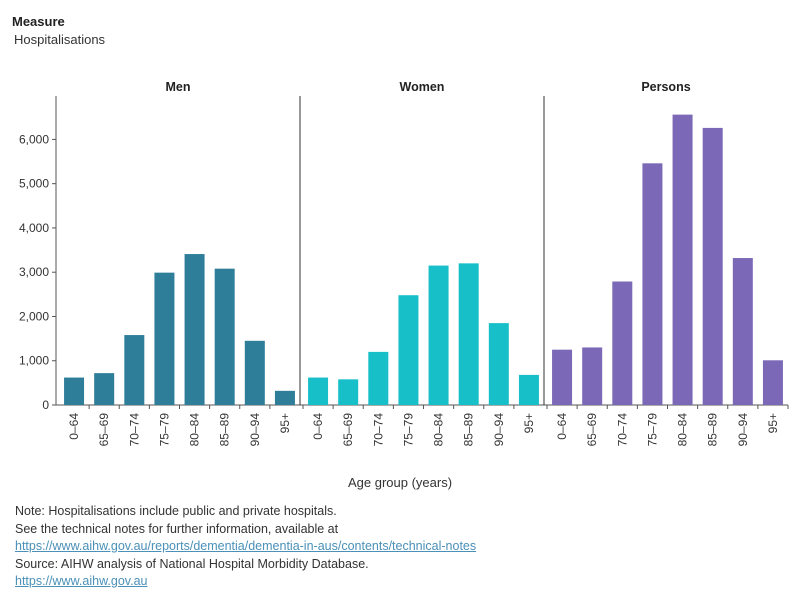 The image size is (800, 600). Describe the element at coordinates (60, 39) in the screenshot. I see `measure-value: Hospitalisations` at that location.